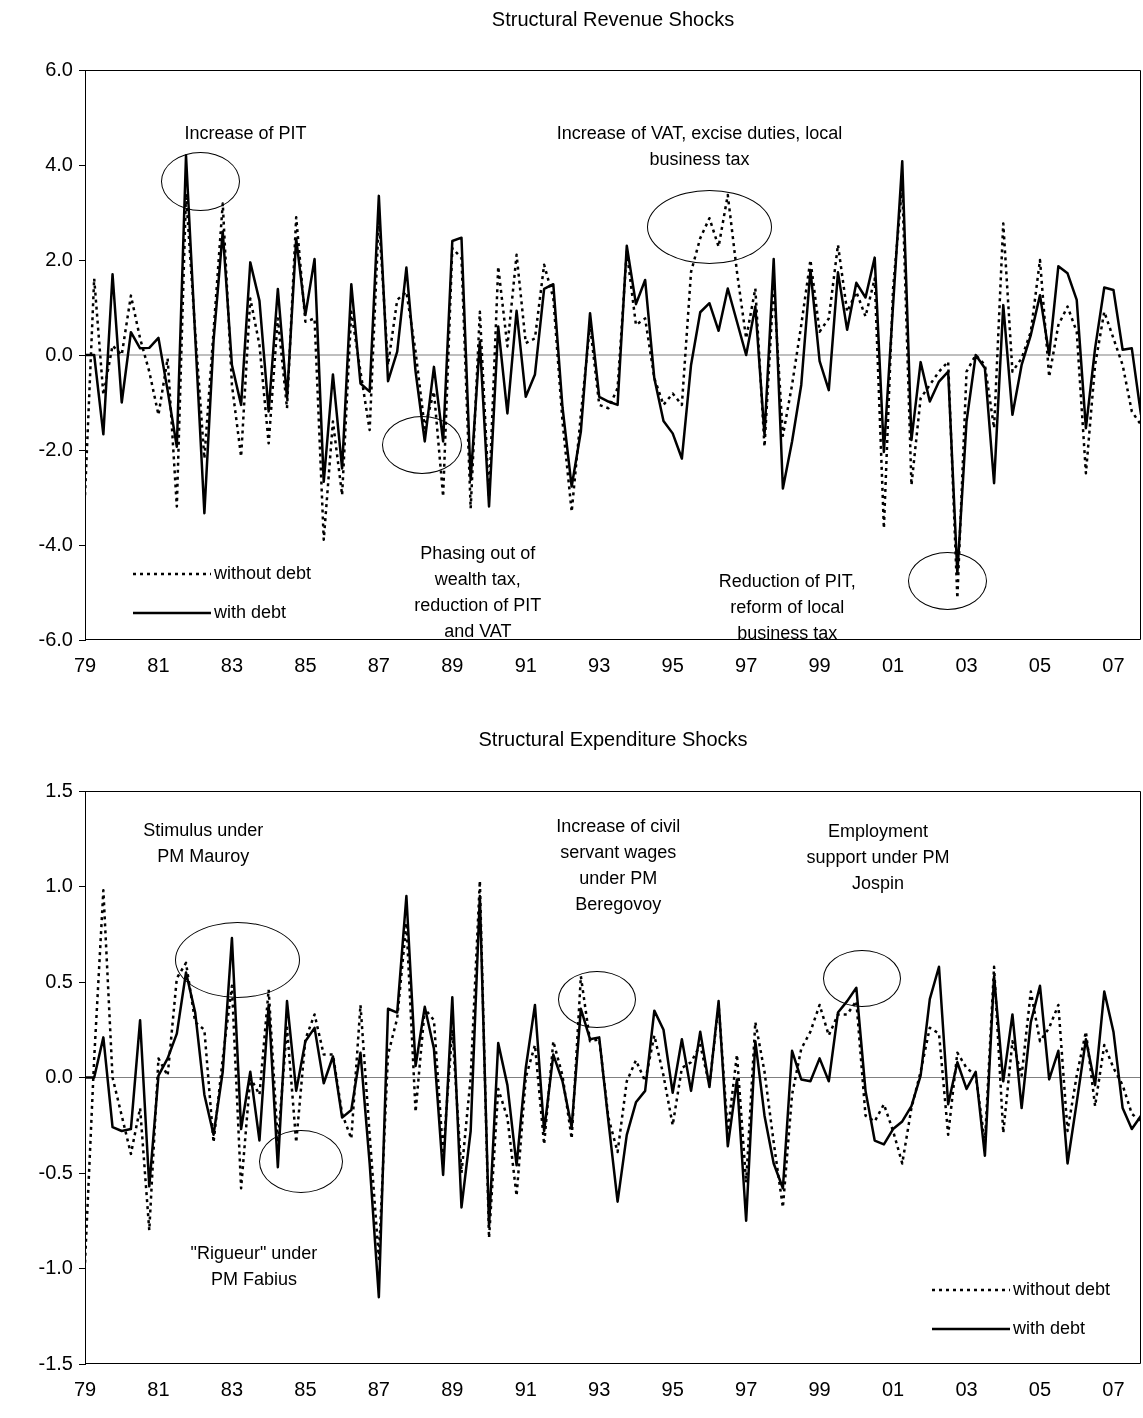 The width and height of the screenshot is (1143, 1418). I want to click on y-tick-label: 6.0, so click(59, 68).